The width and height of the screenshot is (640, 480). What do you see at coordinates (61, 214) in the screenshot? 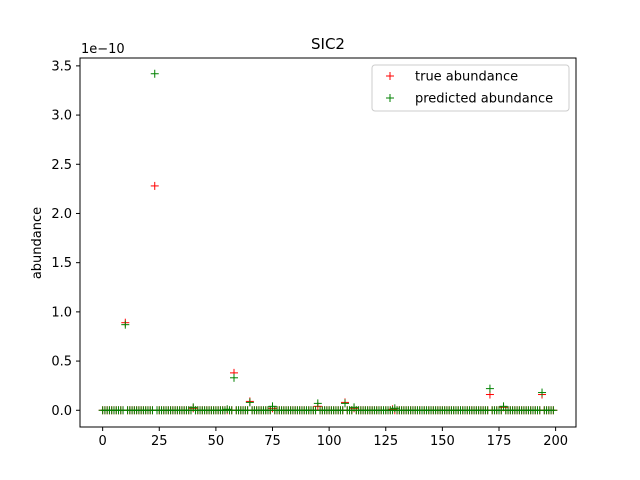
I see `y-tick-label: 2.0` at bounding box center [61, 214].